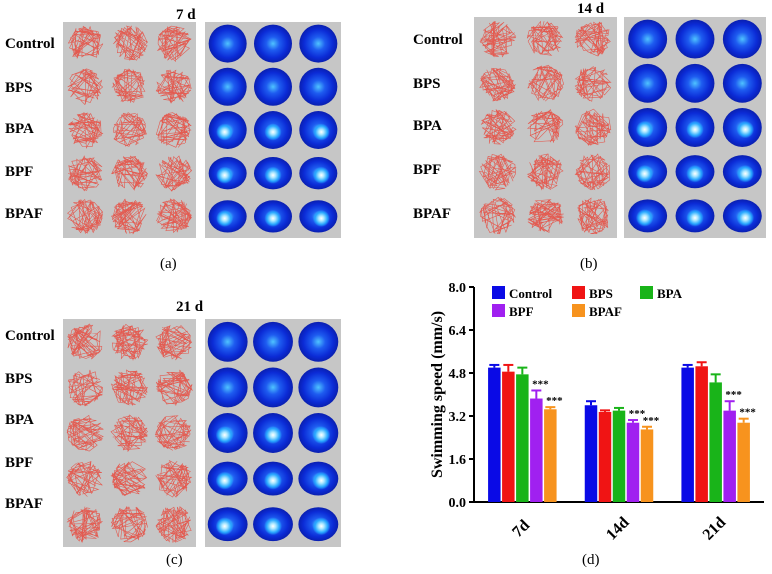 The image size is (772, 574). What do you see at coordinates (427, 126) in the screenshot?
I see `panel-b-label-bpa: BPA` at bounding box center [427, 126].